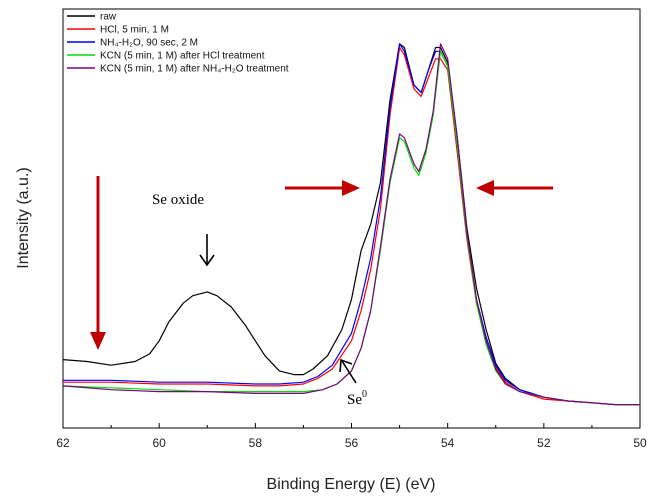  Describe the element at coordinates (348, 371) in the screenshot. I see `se0-arrow` at that location.